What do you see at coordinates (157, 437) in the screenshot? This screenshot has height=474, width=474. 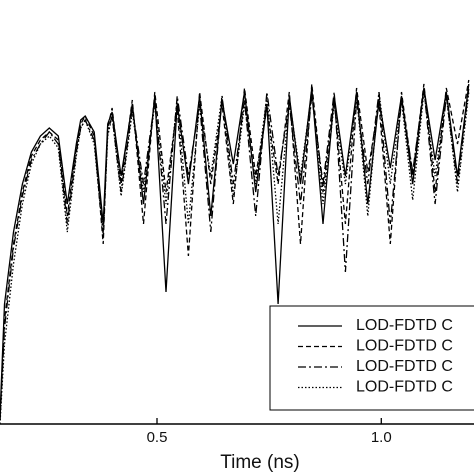 I see `x-tick-label: 0.5` at bounding box center [157, 437].